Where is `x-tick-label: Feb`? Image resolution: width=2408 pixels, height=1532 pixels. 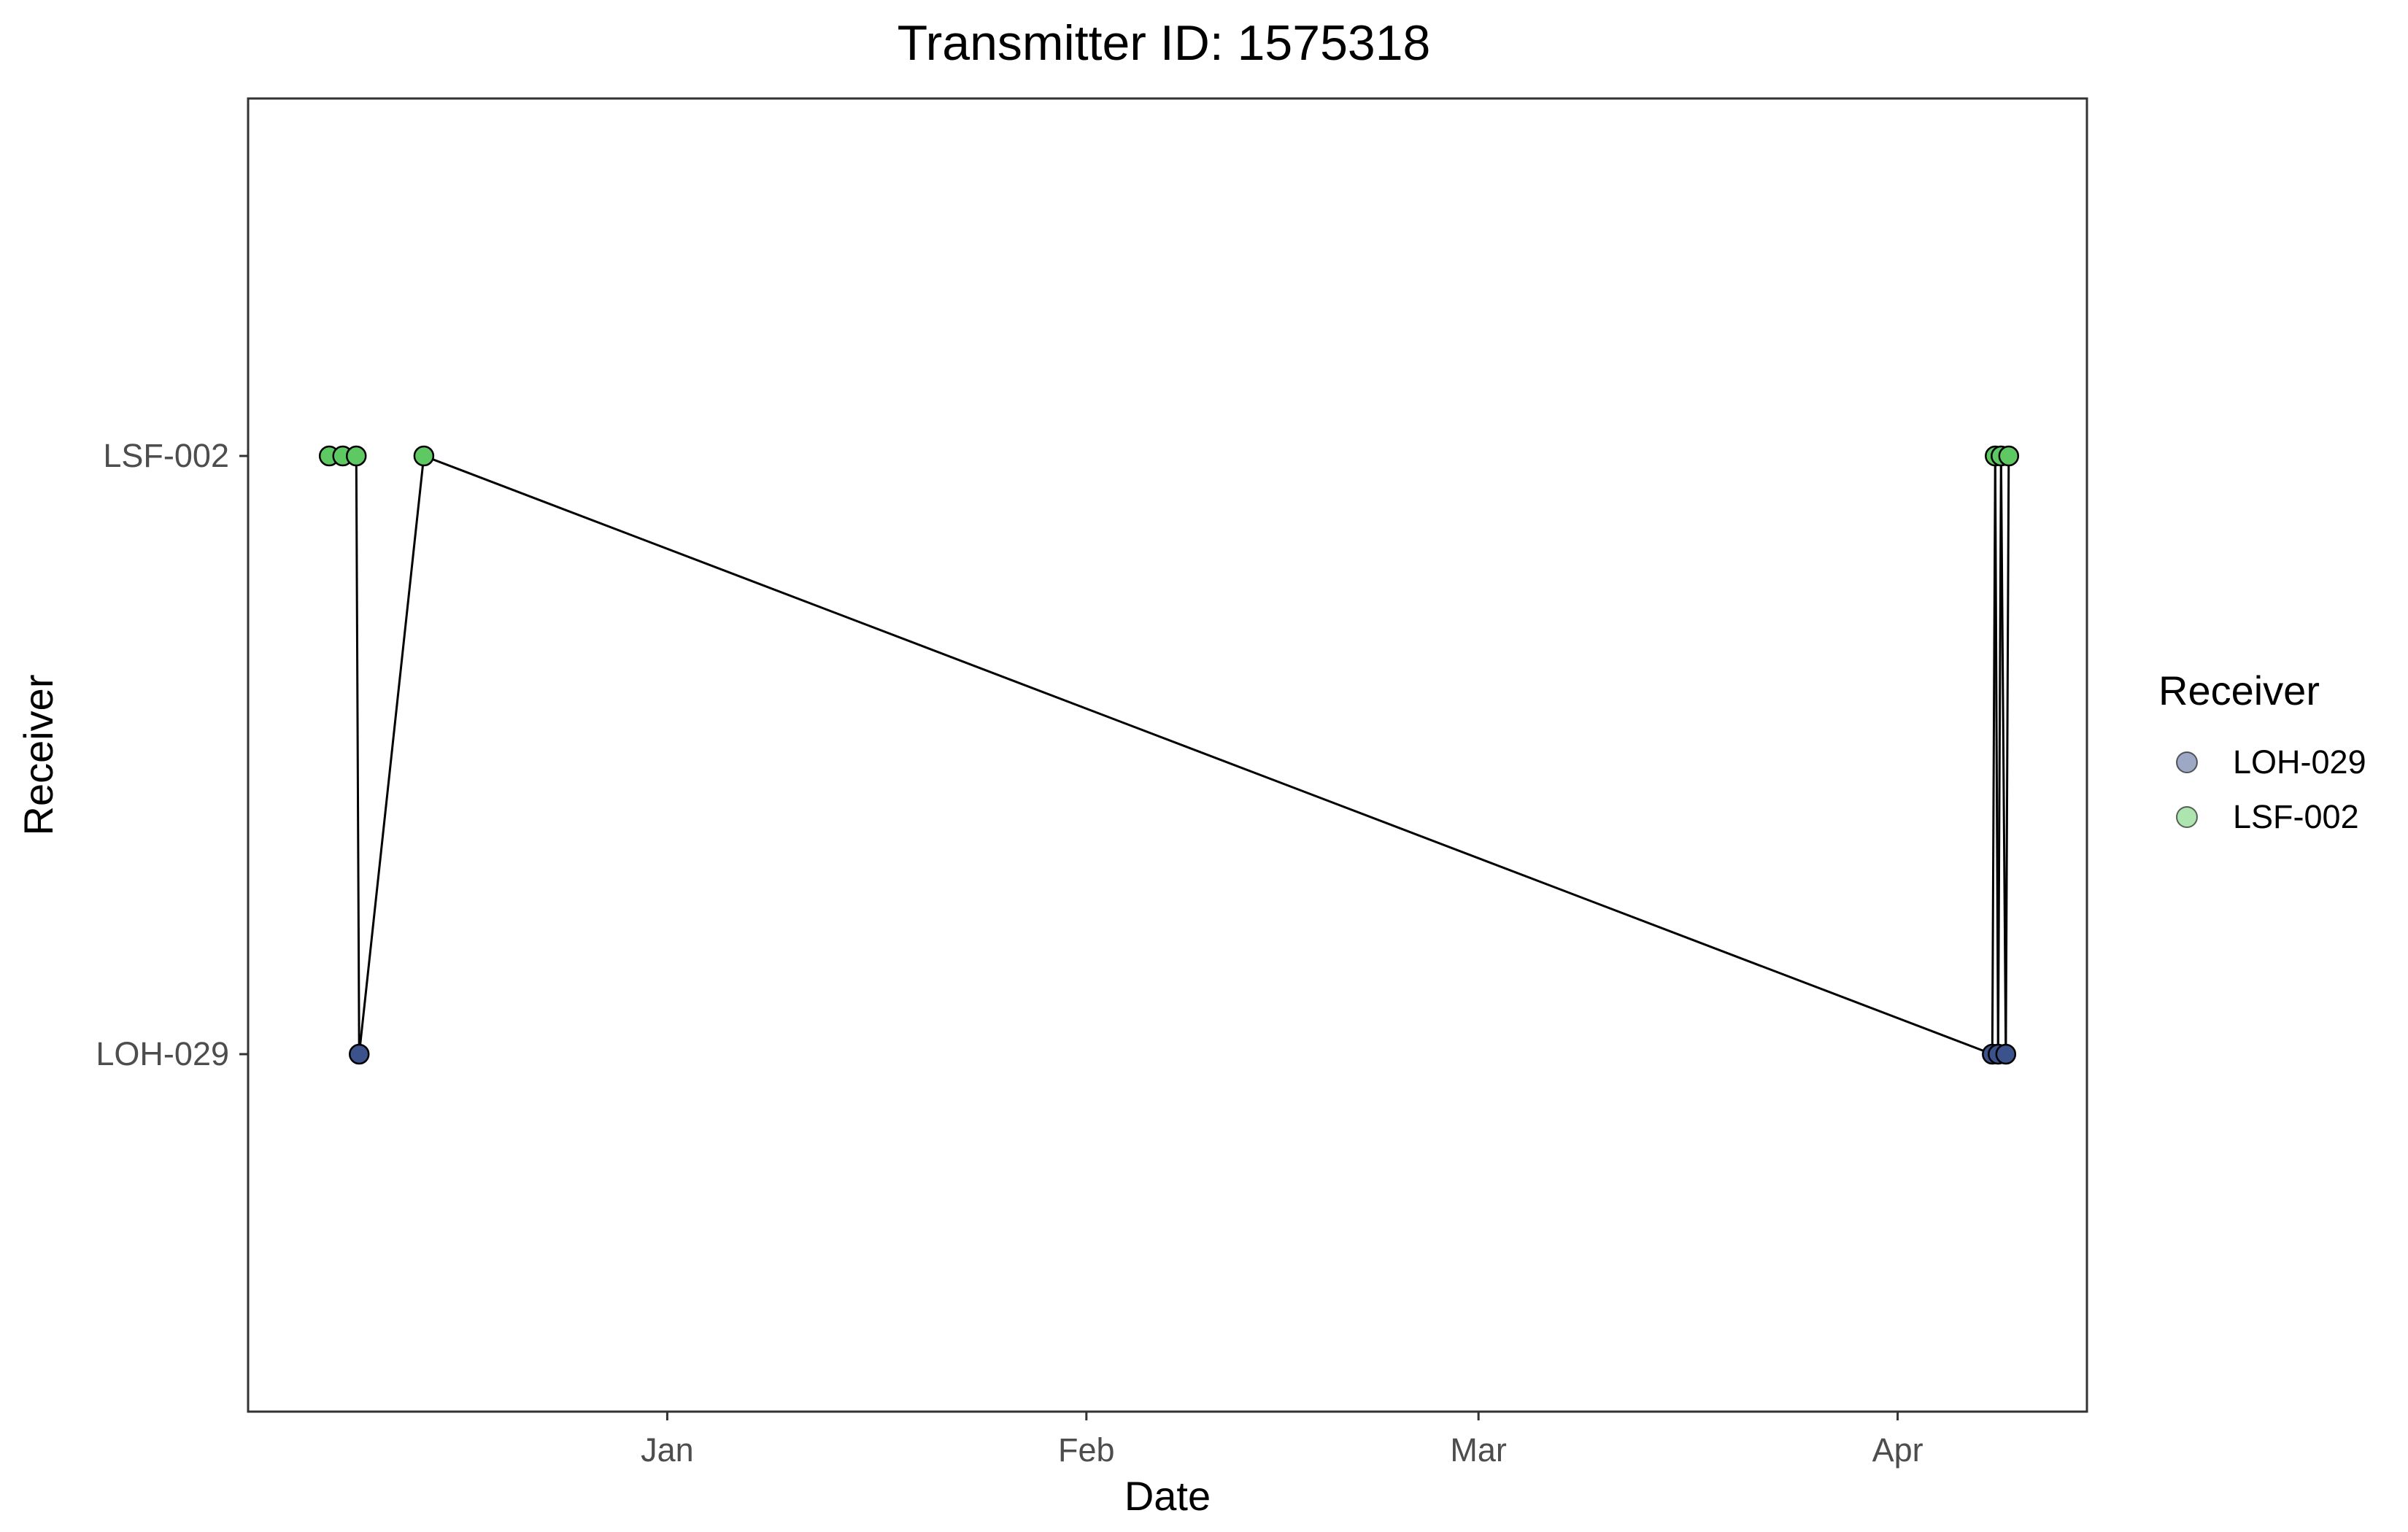
x-tick-label: Feb is located at coordinates (1086, 1450).